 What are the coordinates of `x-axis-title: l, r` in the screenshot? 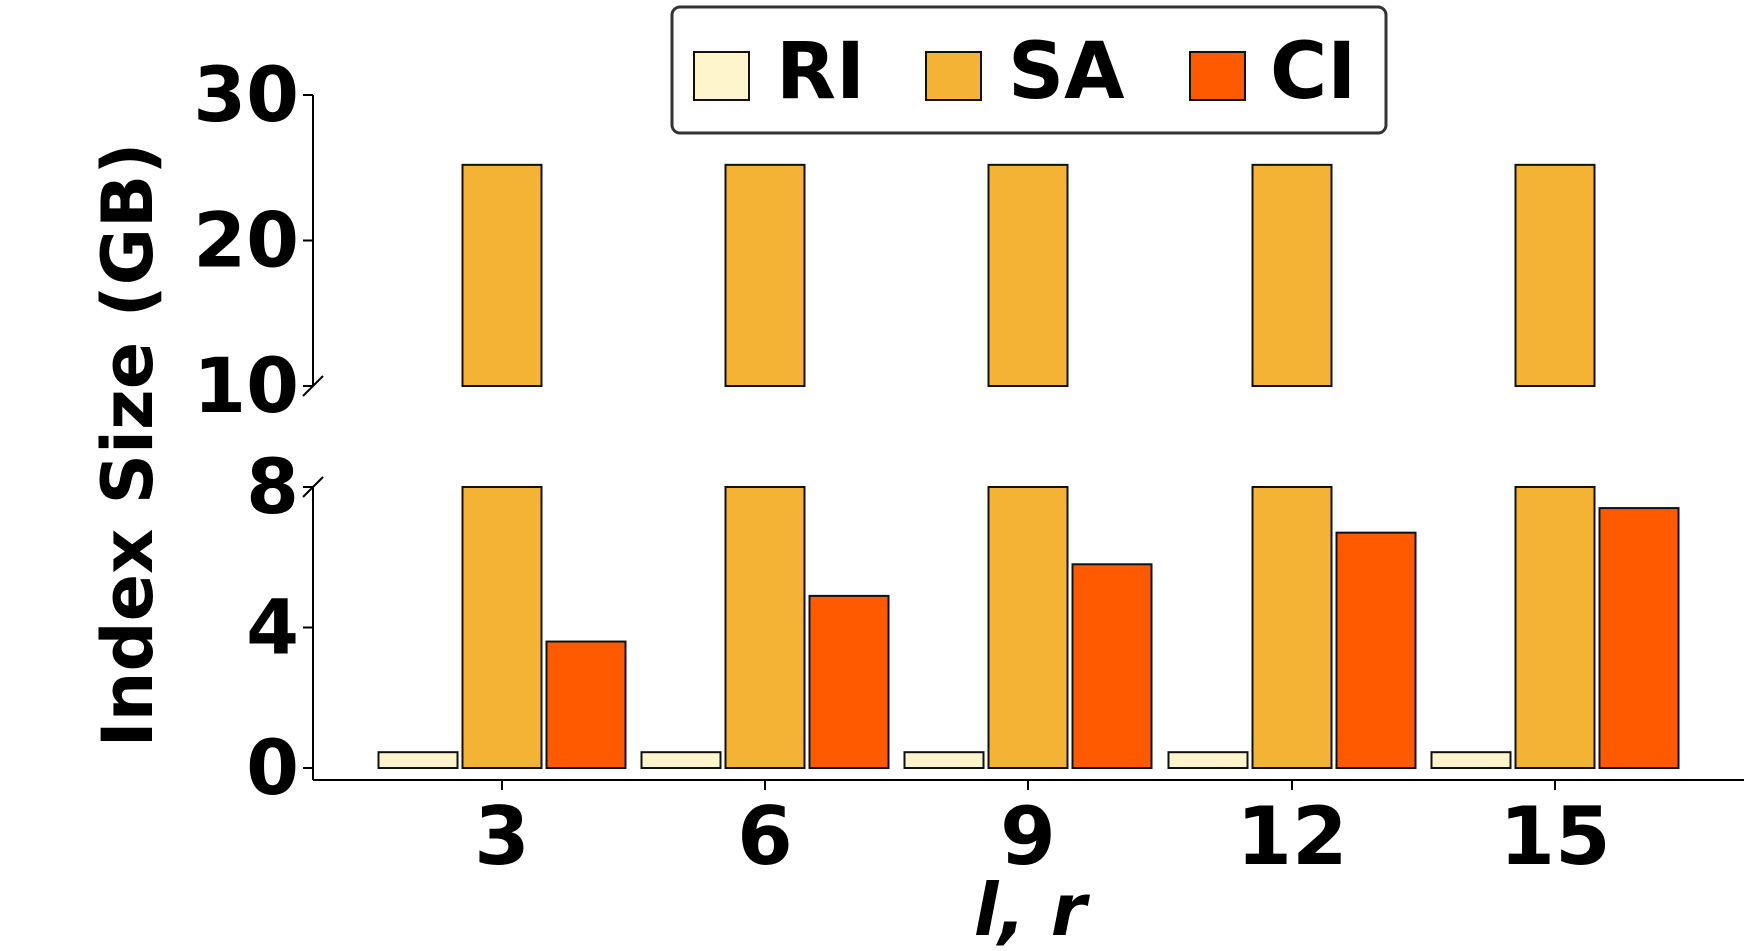 It's located at (1032, 909).